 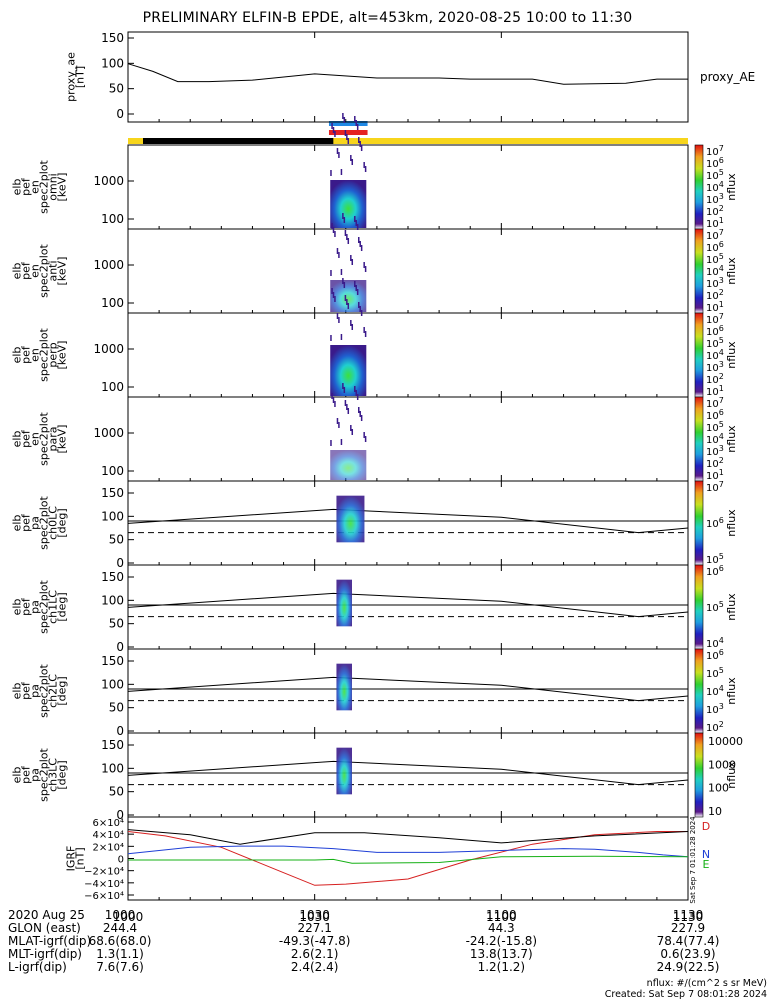 I want to click on ylabel-ch3LC: elbpefpaspec2plotch3LC[deg], so click(x=40, y=775).